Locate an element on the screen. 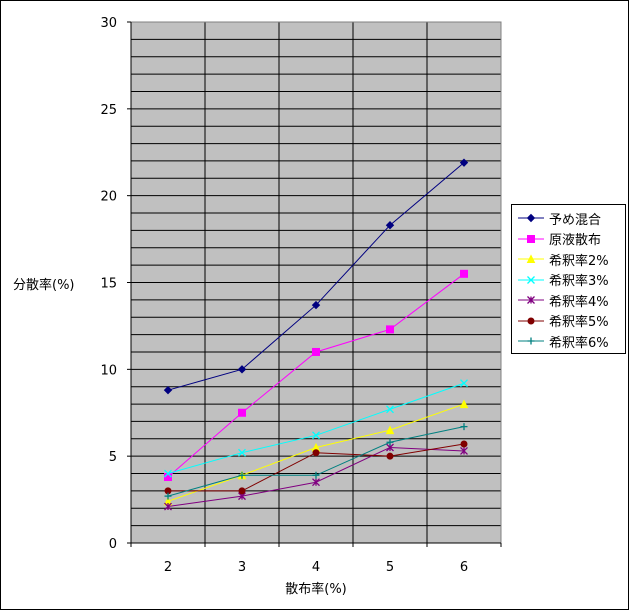 The image size is (629, 614). legend-label: 希釈率6% is located at coordinates (579, 343).